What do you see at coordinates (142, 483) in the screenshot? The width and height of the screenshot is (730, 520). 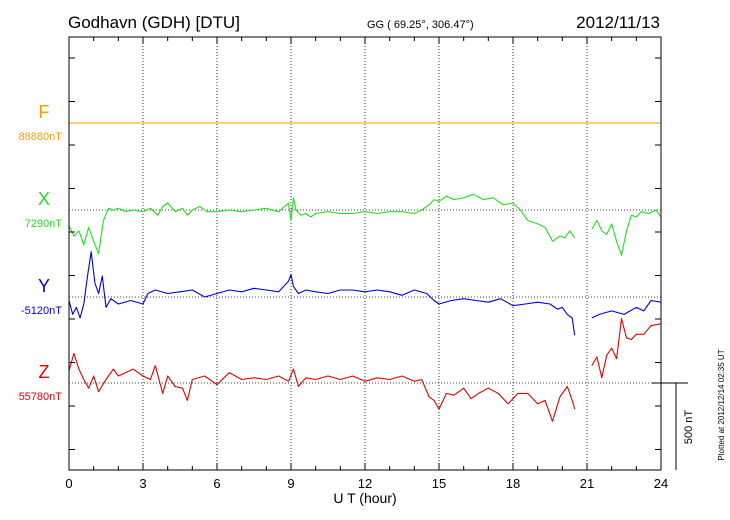 I see `x-tick-label: 3` at bounding box center [142, 483].